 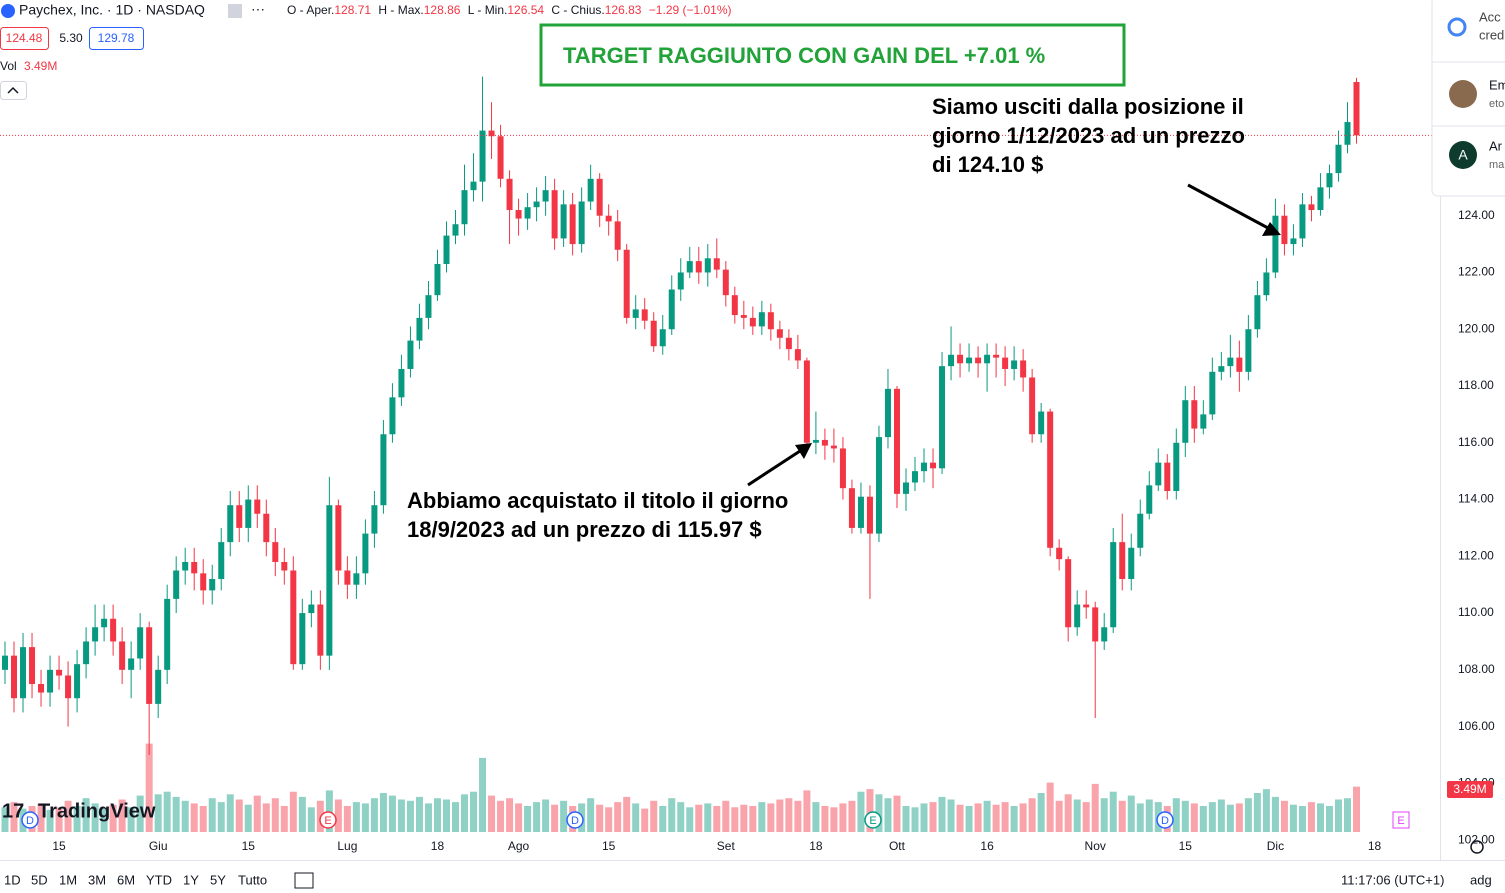 What do you see at coordinates (30, 821) in the screenshot?
I see `event-label: D` at bounding box center [30, 821].